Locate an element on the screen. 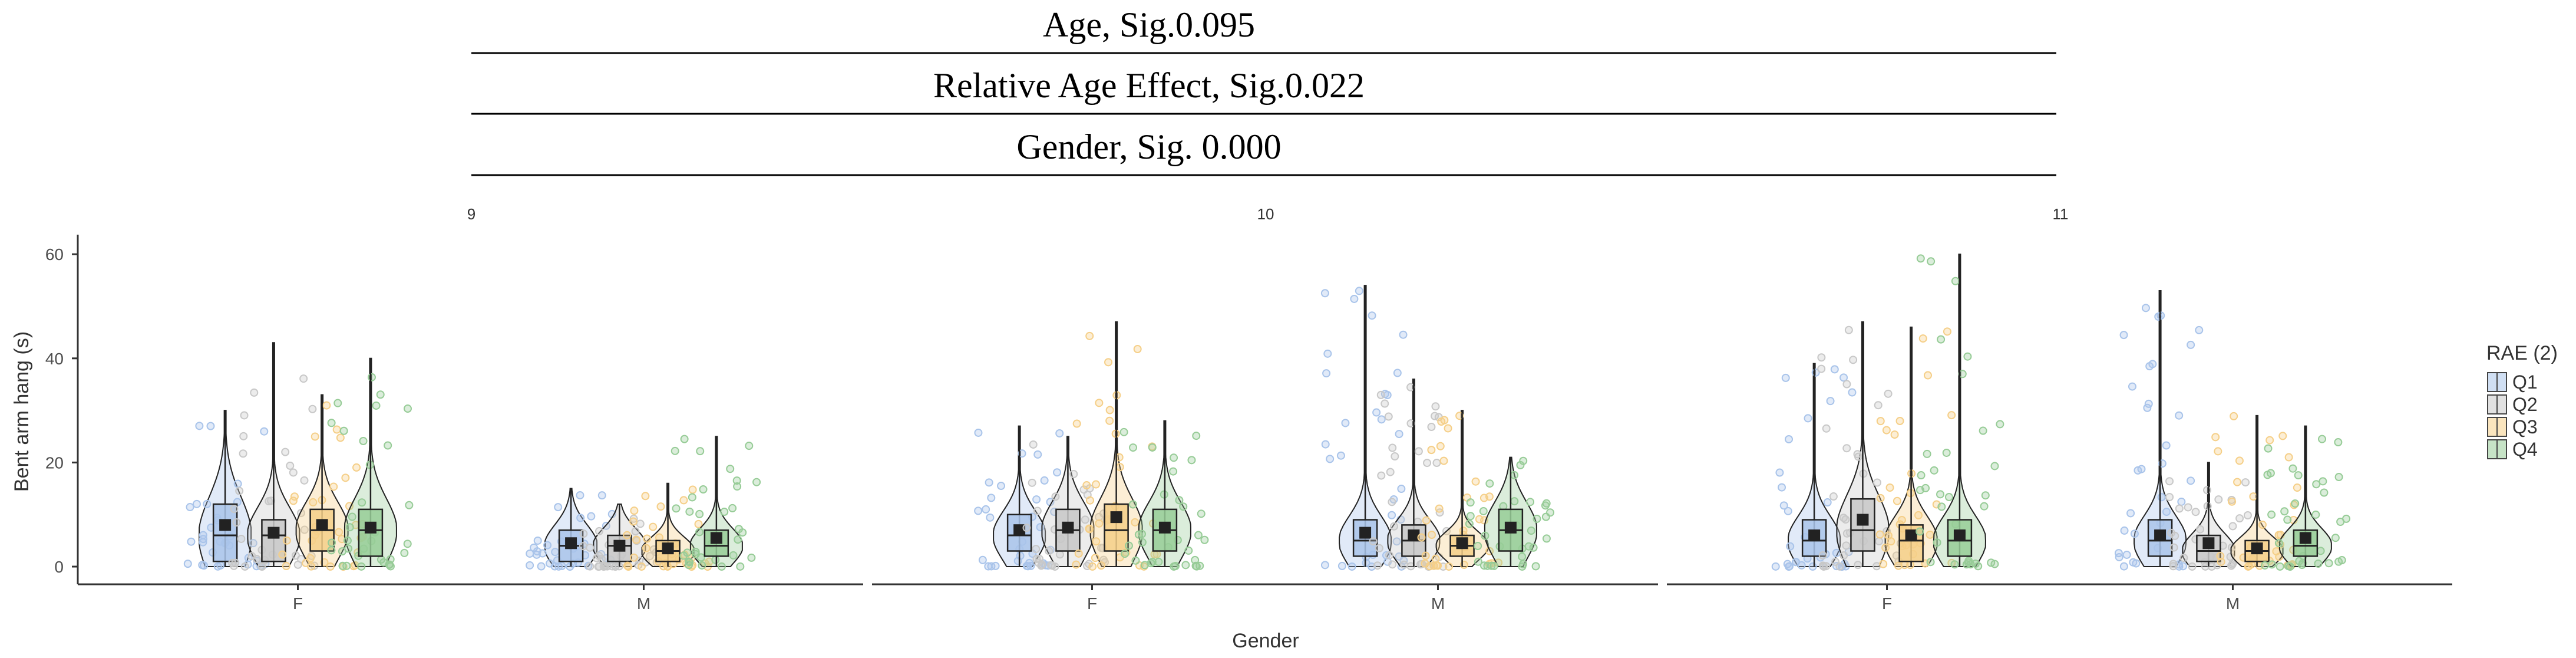  header-line-gender: Gender, Sig. 0.000 is located at coordinates (1148, 146).